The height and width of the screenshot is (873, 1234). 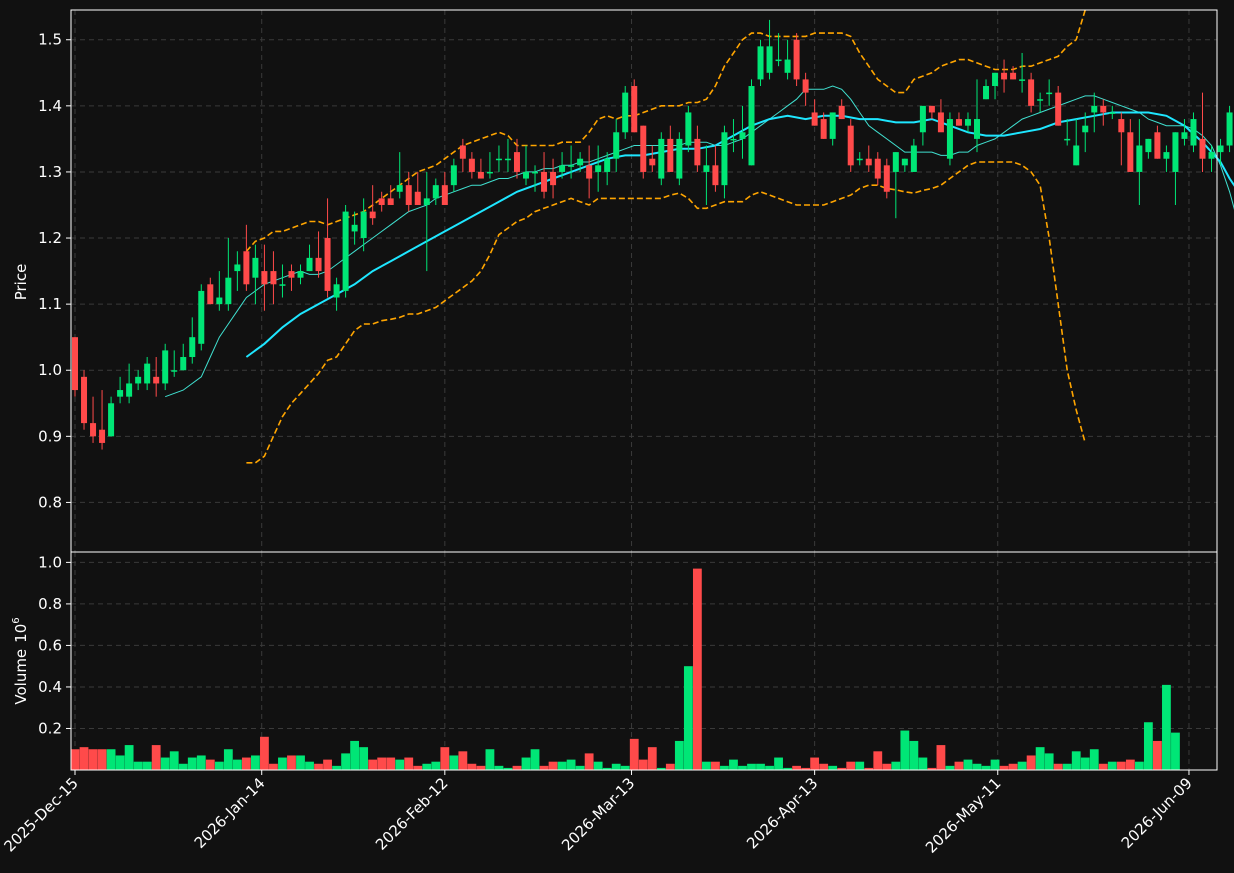 What do you see at coordinates (50, 304) in the screenshot?
I see `price-y-tick-label: 1.1` at bounding box center [50, 304].